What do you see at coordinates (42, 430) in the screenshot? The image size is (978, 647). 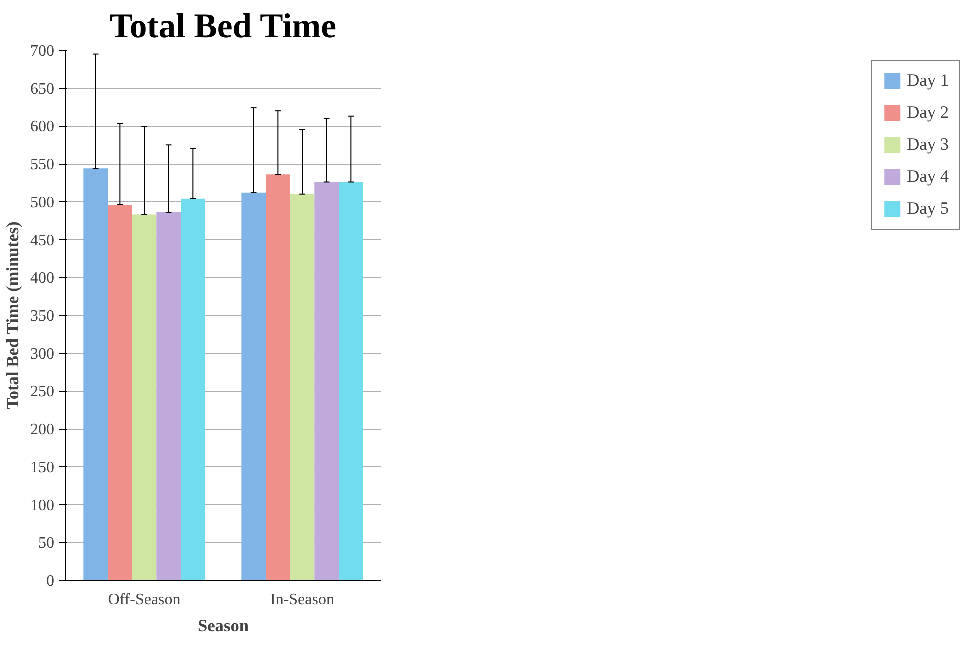 I see `y-tick-label: 200` at bounding box center [42, 430].